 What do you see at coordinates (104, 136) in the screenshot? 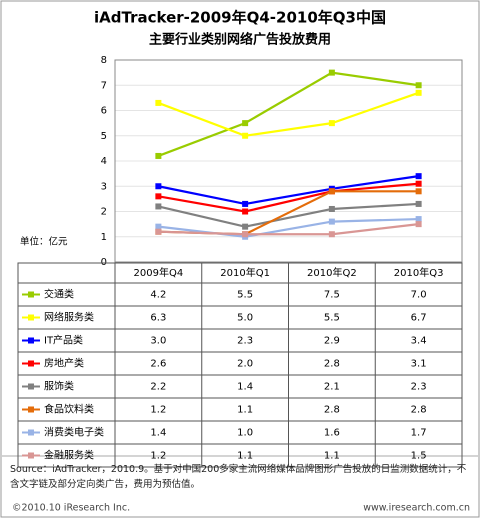
I see `y-tick-label: 5` at bounding box center [104, 136].